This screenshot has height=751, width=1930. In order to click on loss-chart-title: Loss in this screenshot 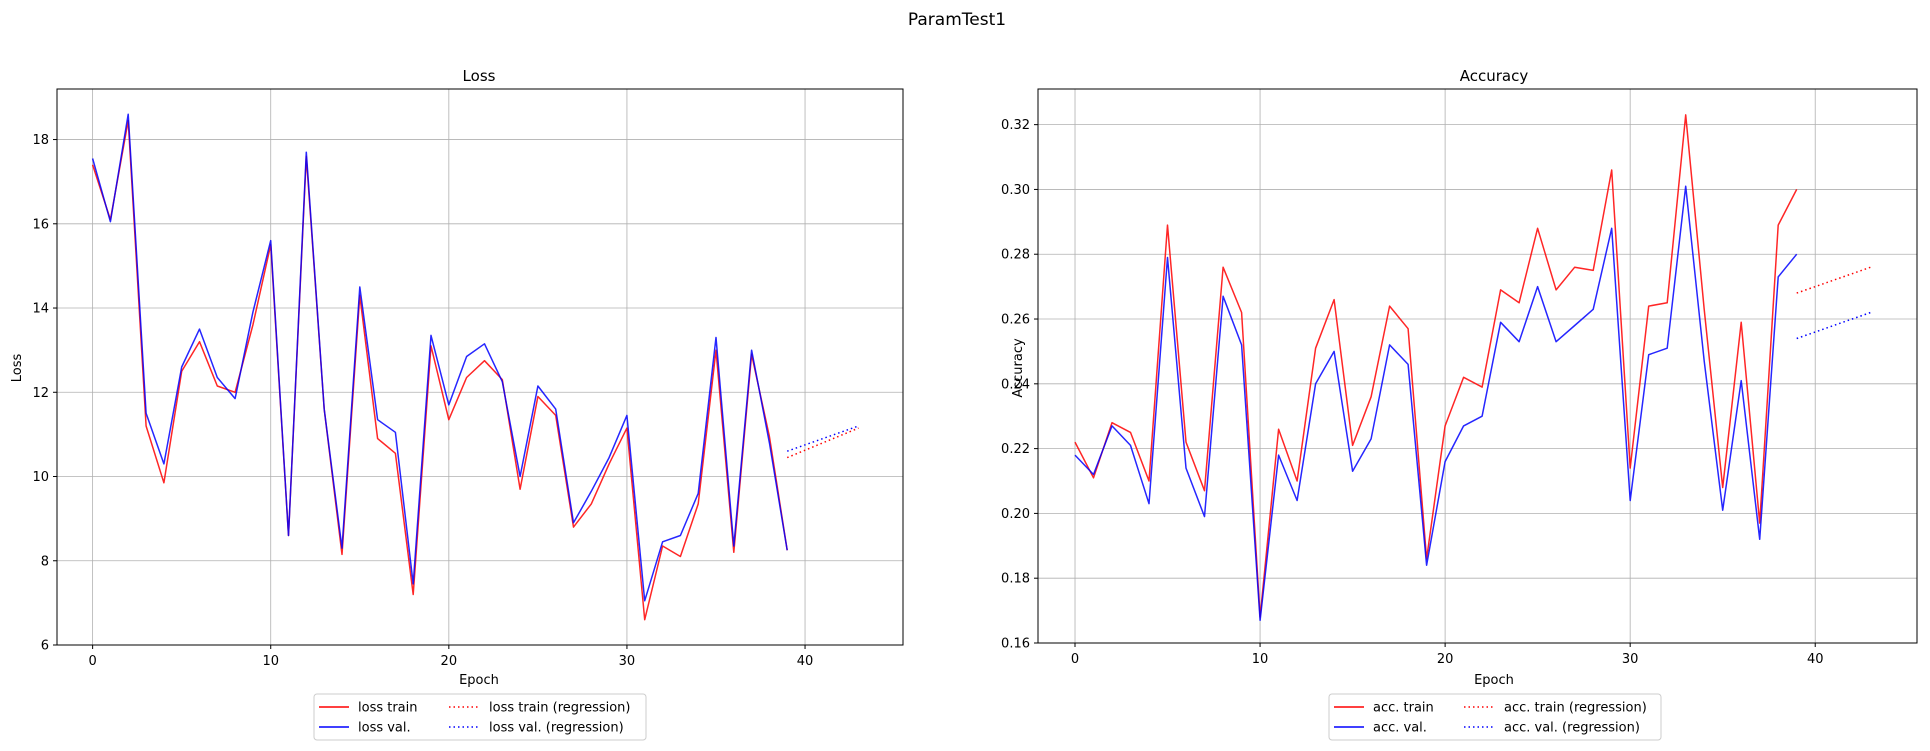, I will do `click(479, 76)`.